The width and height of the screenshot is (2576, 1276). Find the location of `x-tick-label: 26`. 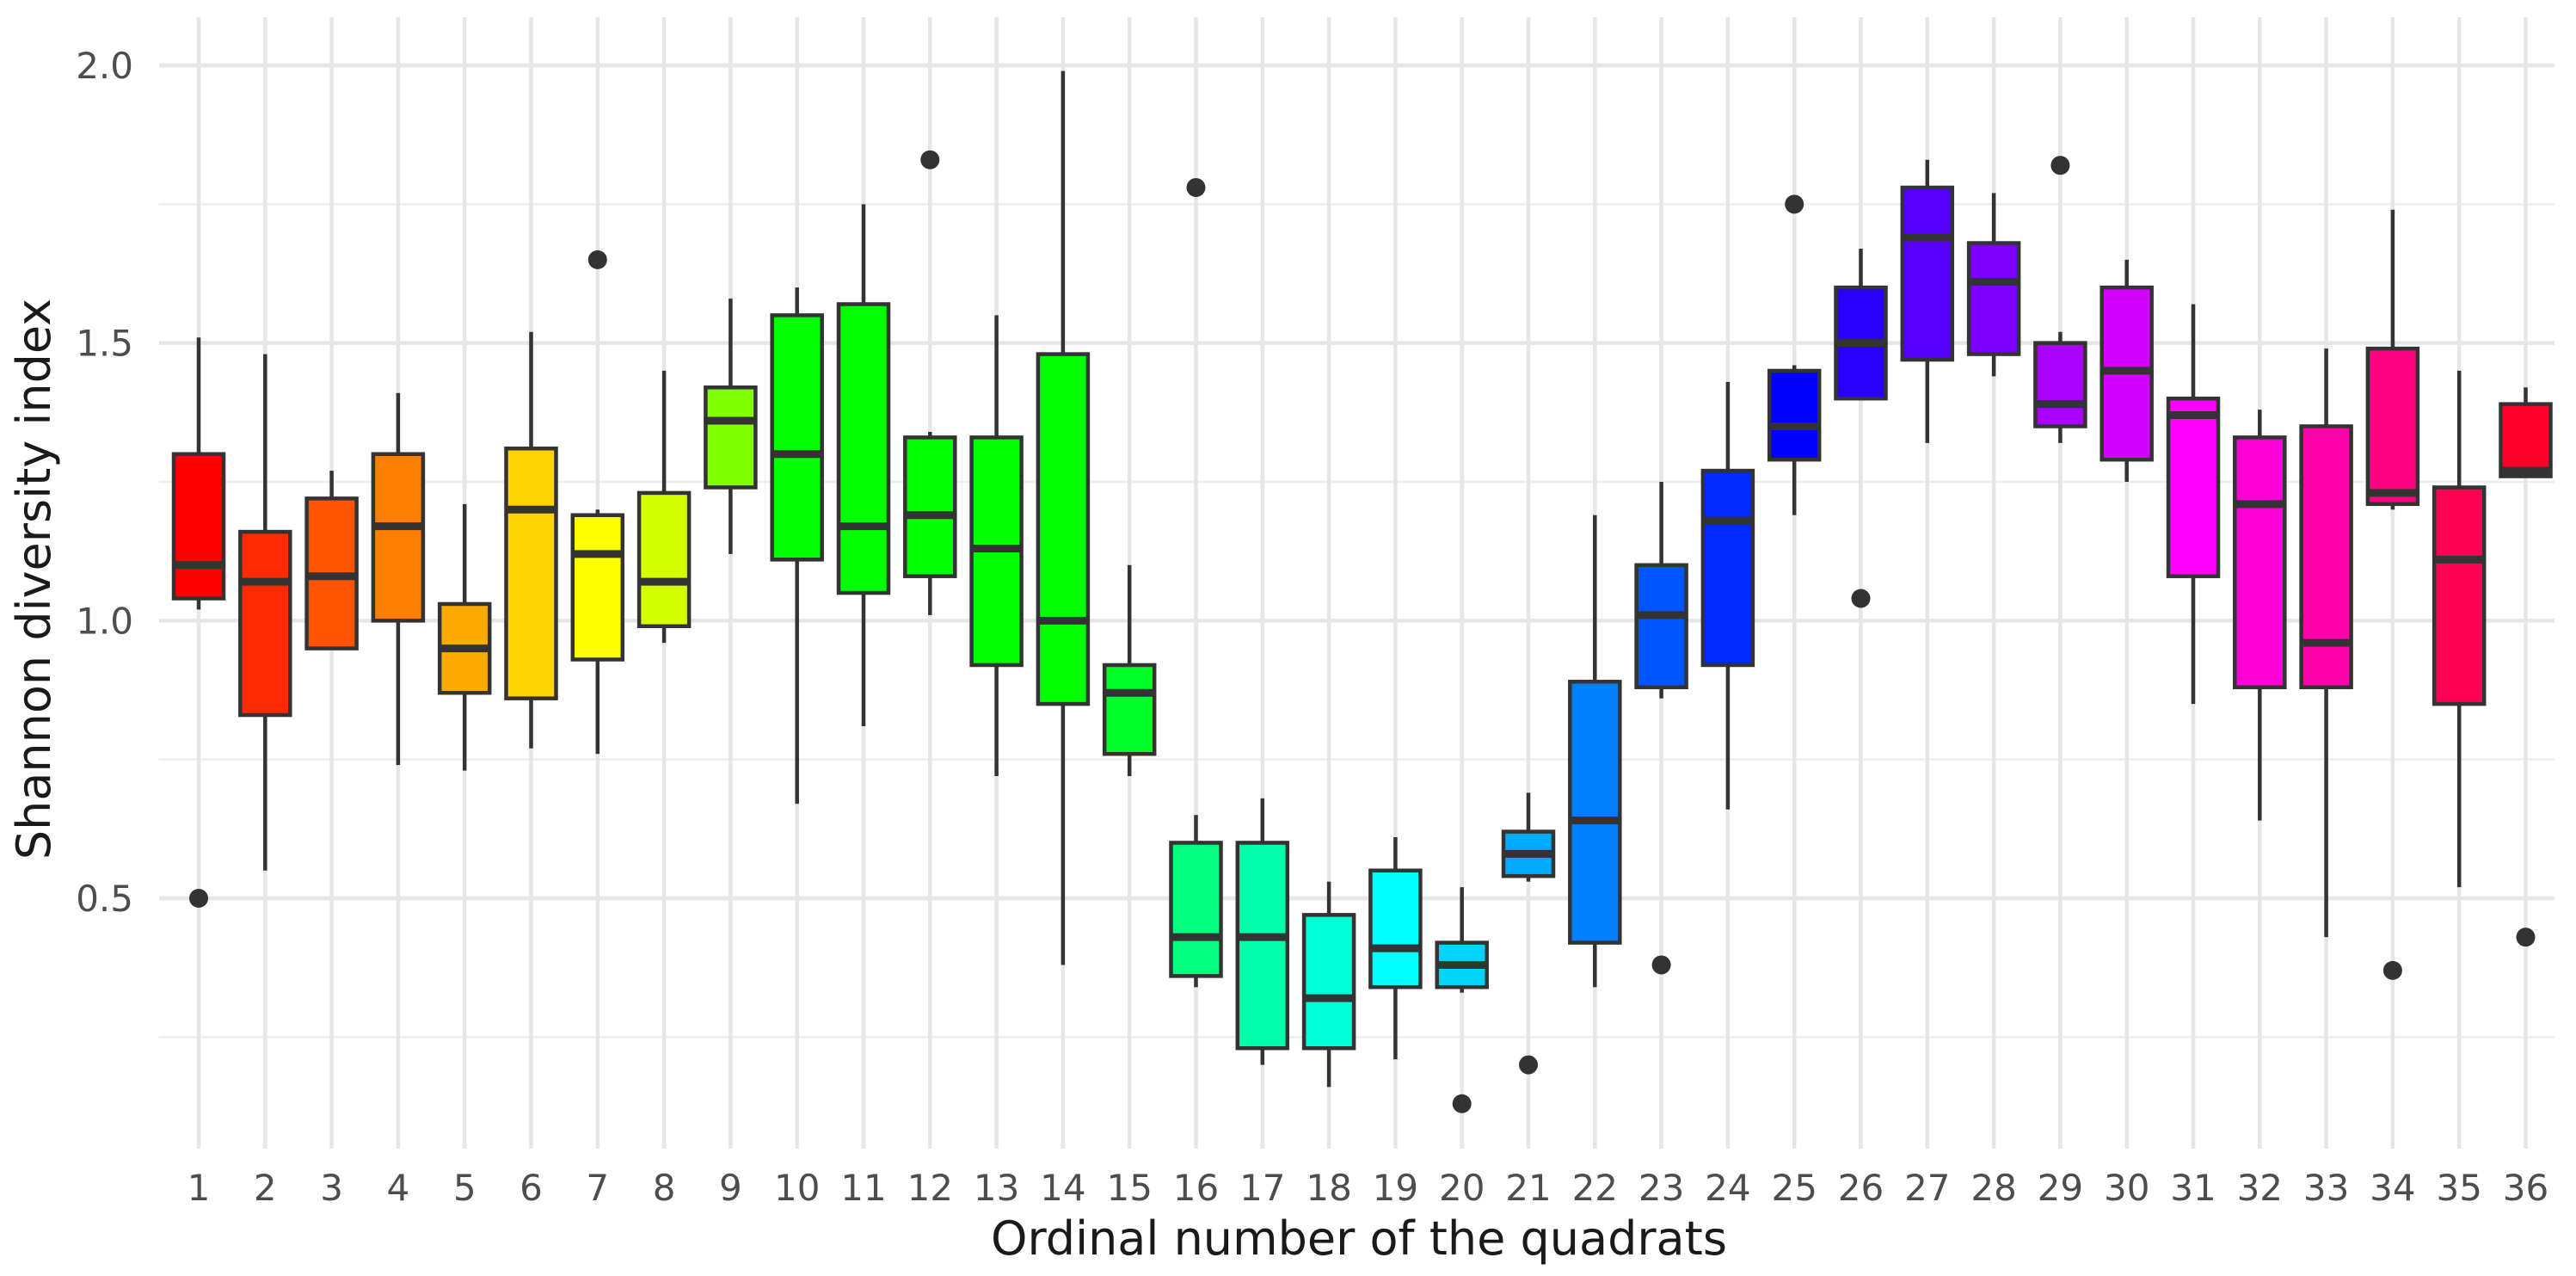

x-tick-label: 26 is located at coordinates (1861, 1188).